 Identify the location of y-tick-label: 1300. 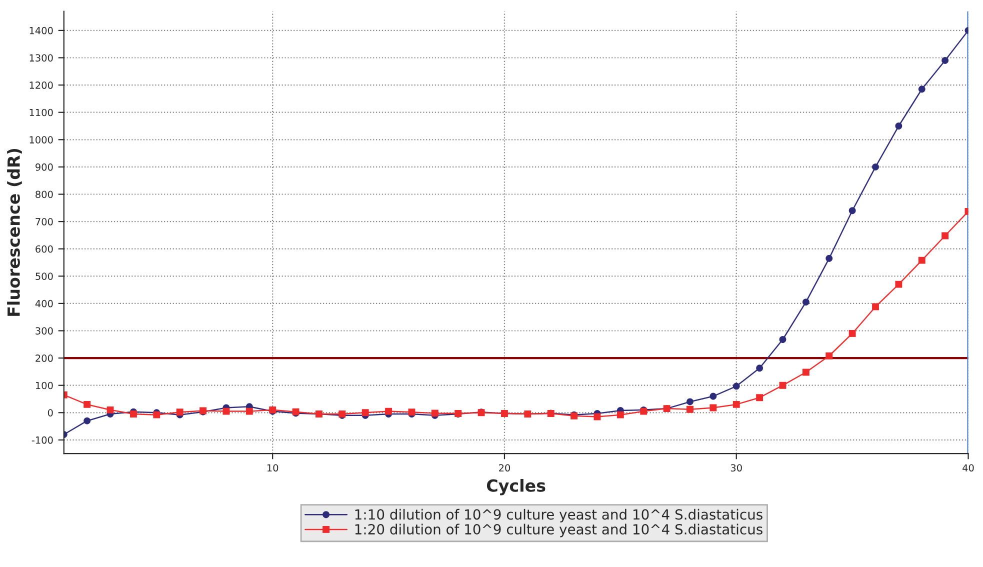
(41, 58).